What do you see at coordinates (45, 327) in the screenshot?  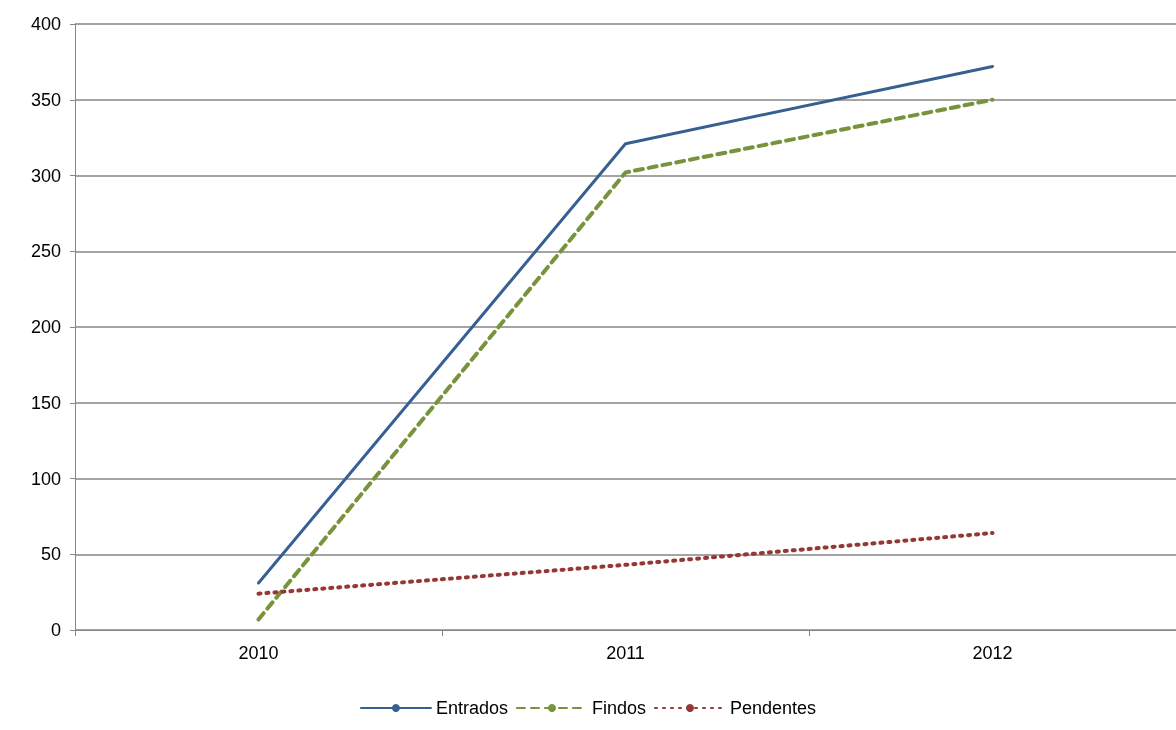 I see `y-tick-label: 200` at bounding box center [45, 327].